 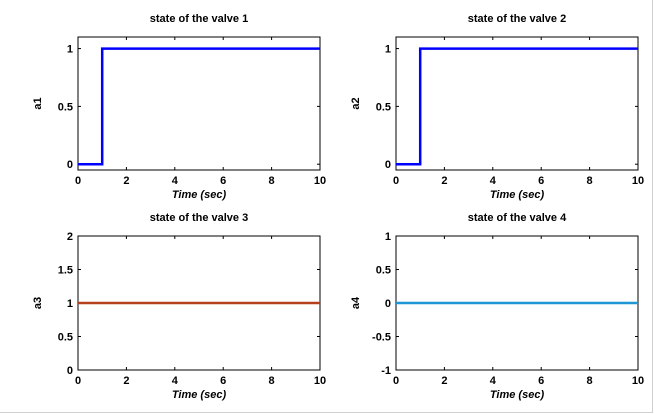 What do you see at coordinates (38, 103) in the screenshot?
I see `y-axis-label: a1` at bounding box center [38, 103].